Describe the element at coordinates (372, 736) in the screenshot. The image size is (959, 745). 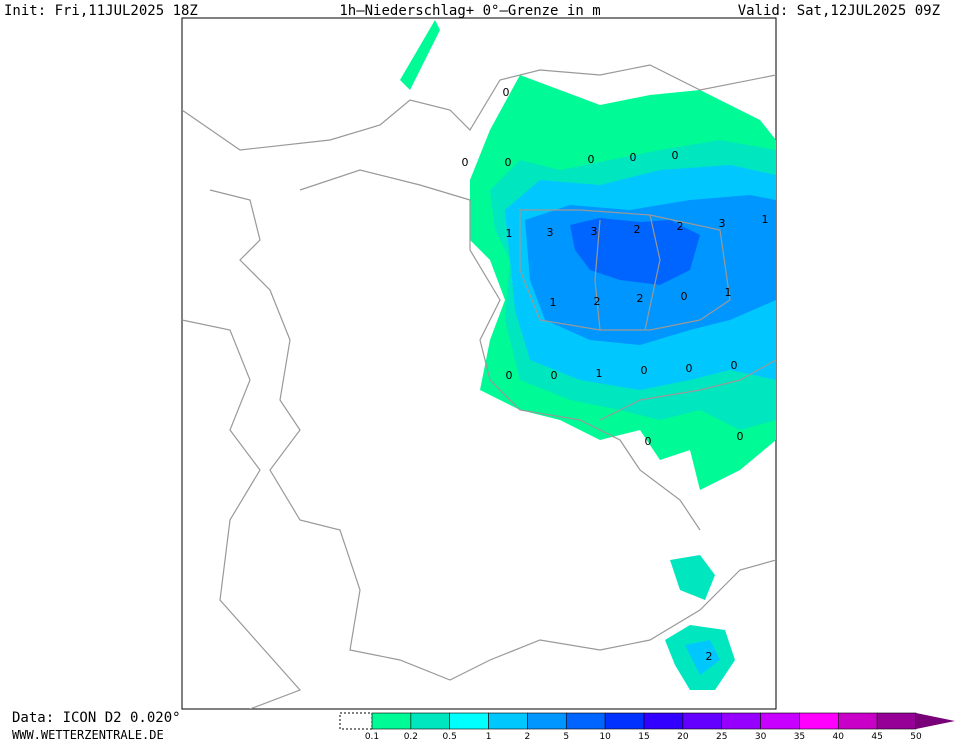
I see `legend-label: 0.1` at that location.